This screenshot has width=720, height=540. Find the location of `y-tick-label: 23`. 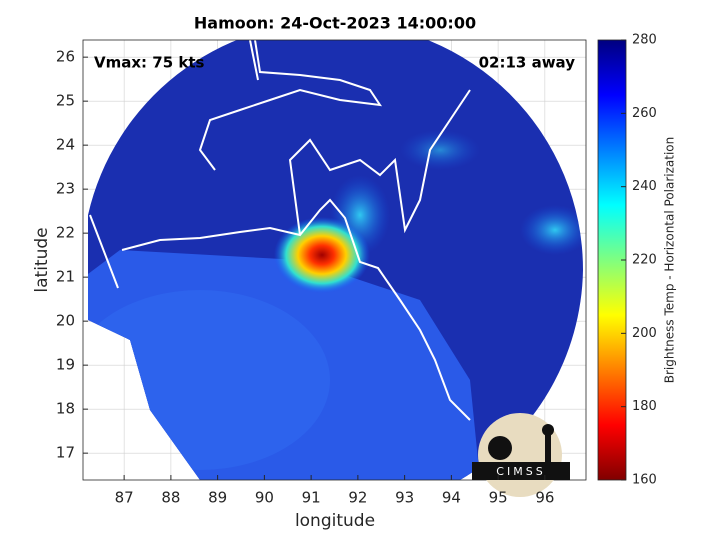

y-tick-label: 23 is located at coordinates (65, 189).